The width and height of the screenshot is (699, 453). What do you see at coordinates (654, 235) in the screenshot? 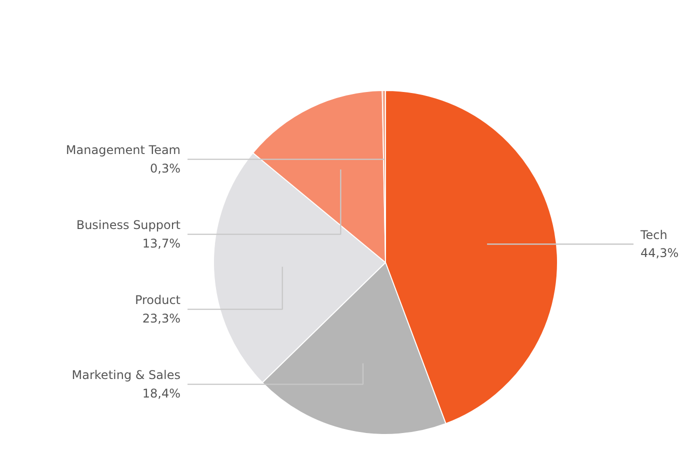
I see `slice-label: Tech` at bounding box center [654, 235].